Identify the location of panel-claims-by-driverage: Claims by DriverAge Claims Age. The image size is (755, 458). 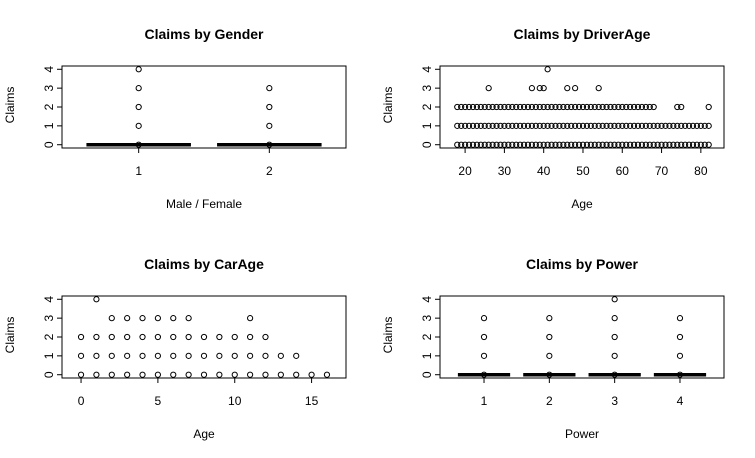
(516, 118).